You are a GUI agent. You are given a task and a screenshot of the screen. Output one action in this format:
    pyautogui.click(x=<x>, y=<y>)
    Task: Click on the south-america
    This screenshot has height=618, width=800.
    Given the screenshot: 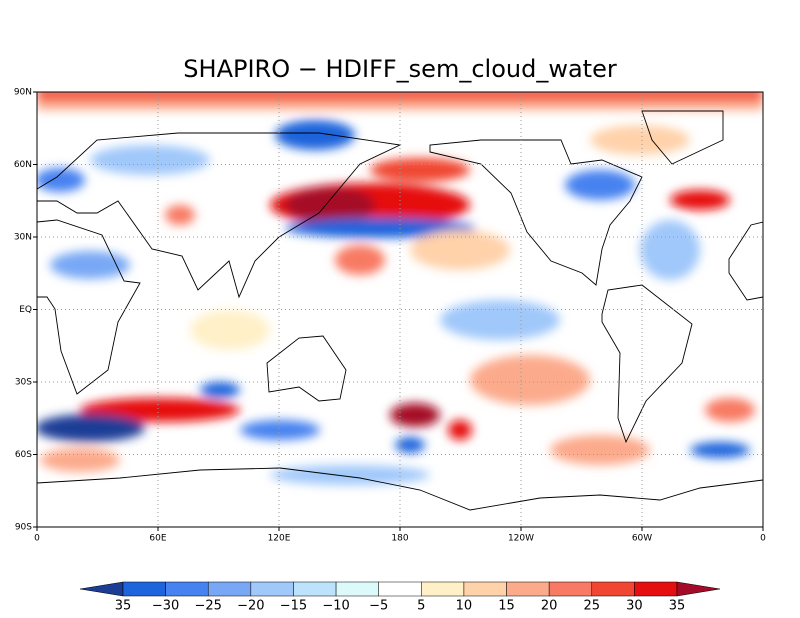 What is the action you would take?
    pyautogui.click(x=647, y=364)
    